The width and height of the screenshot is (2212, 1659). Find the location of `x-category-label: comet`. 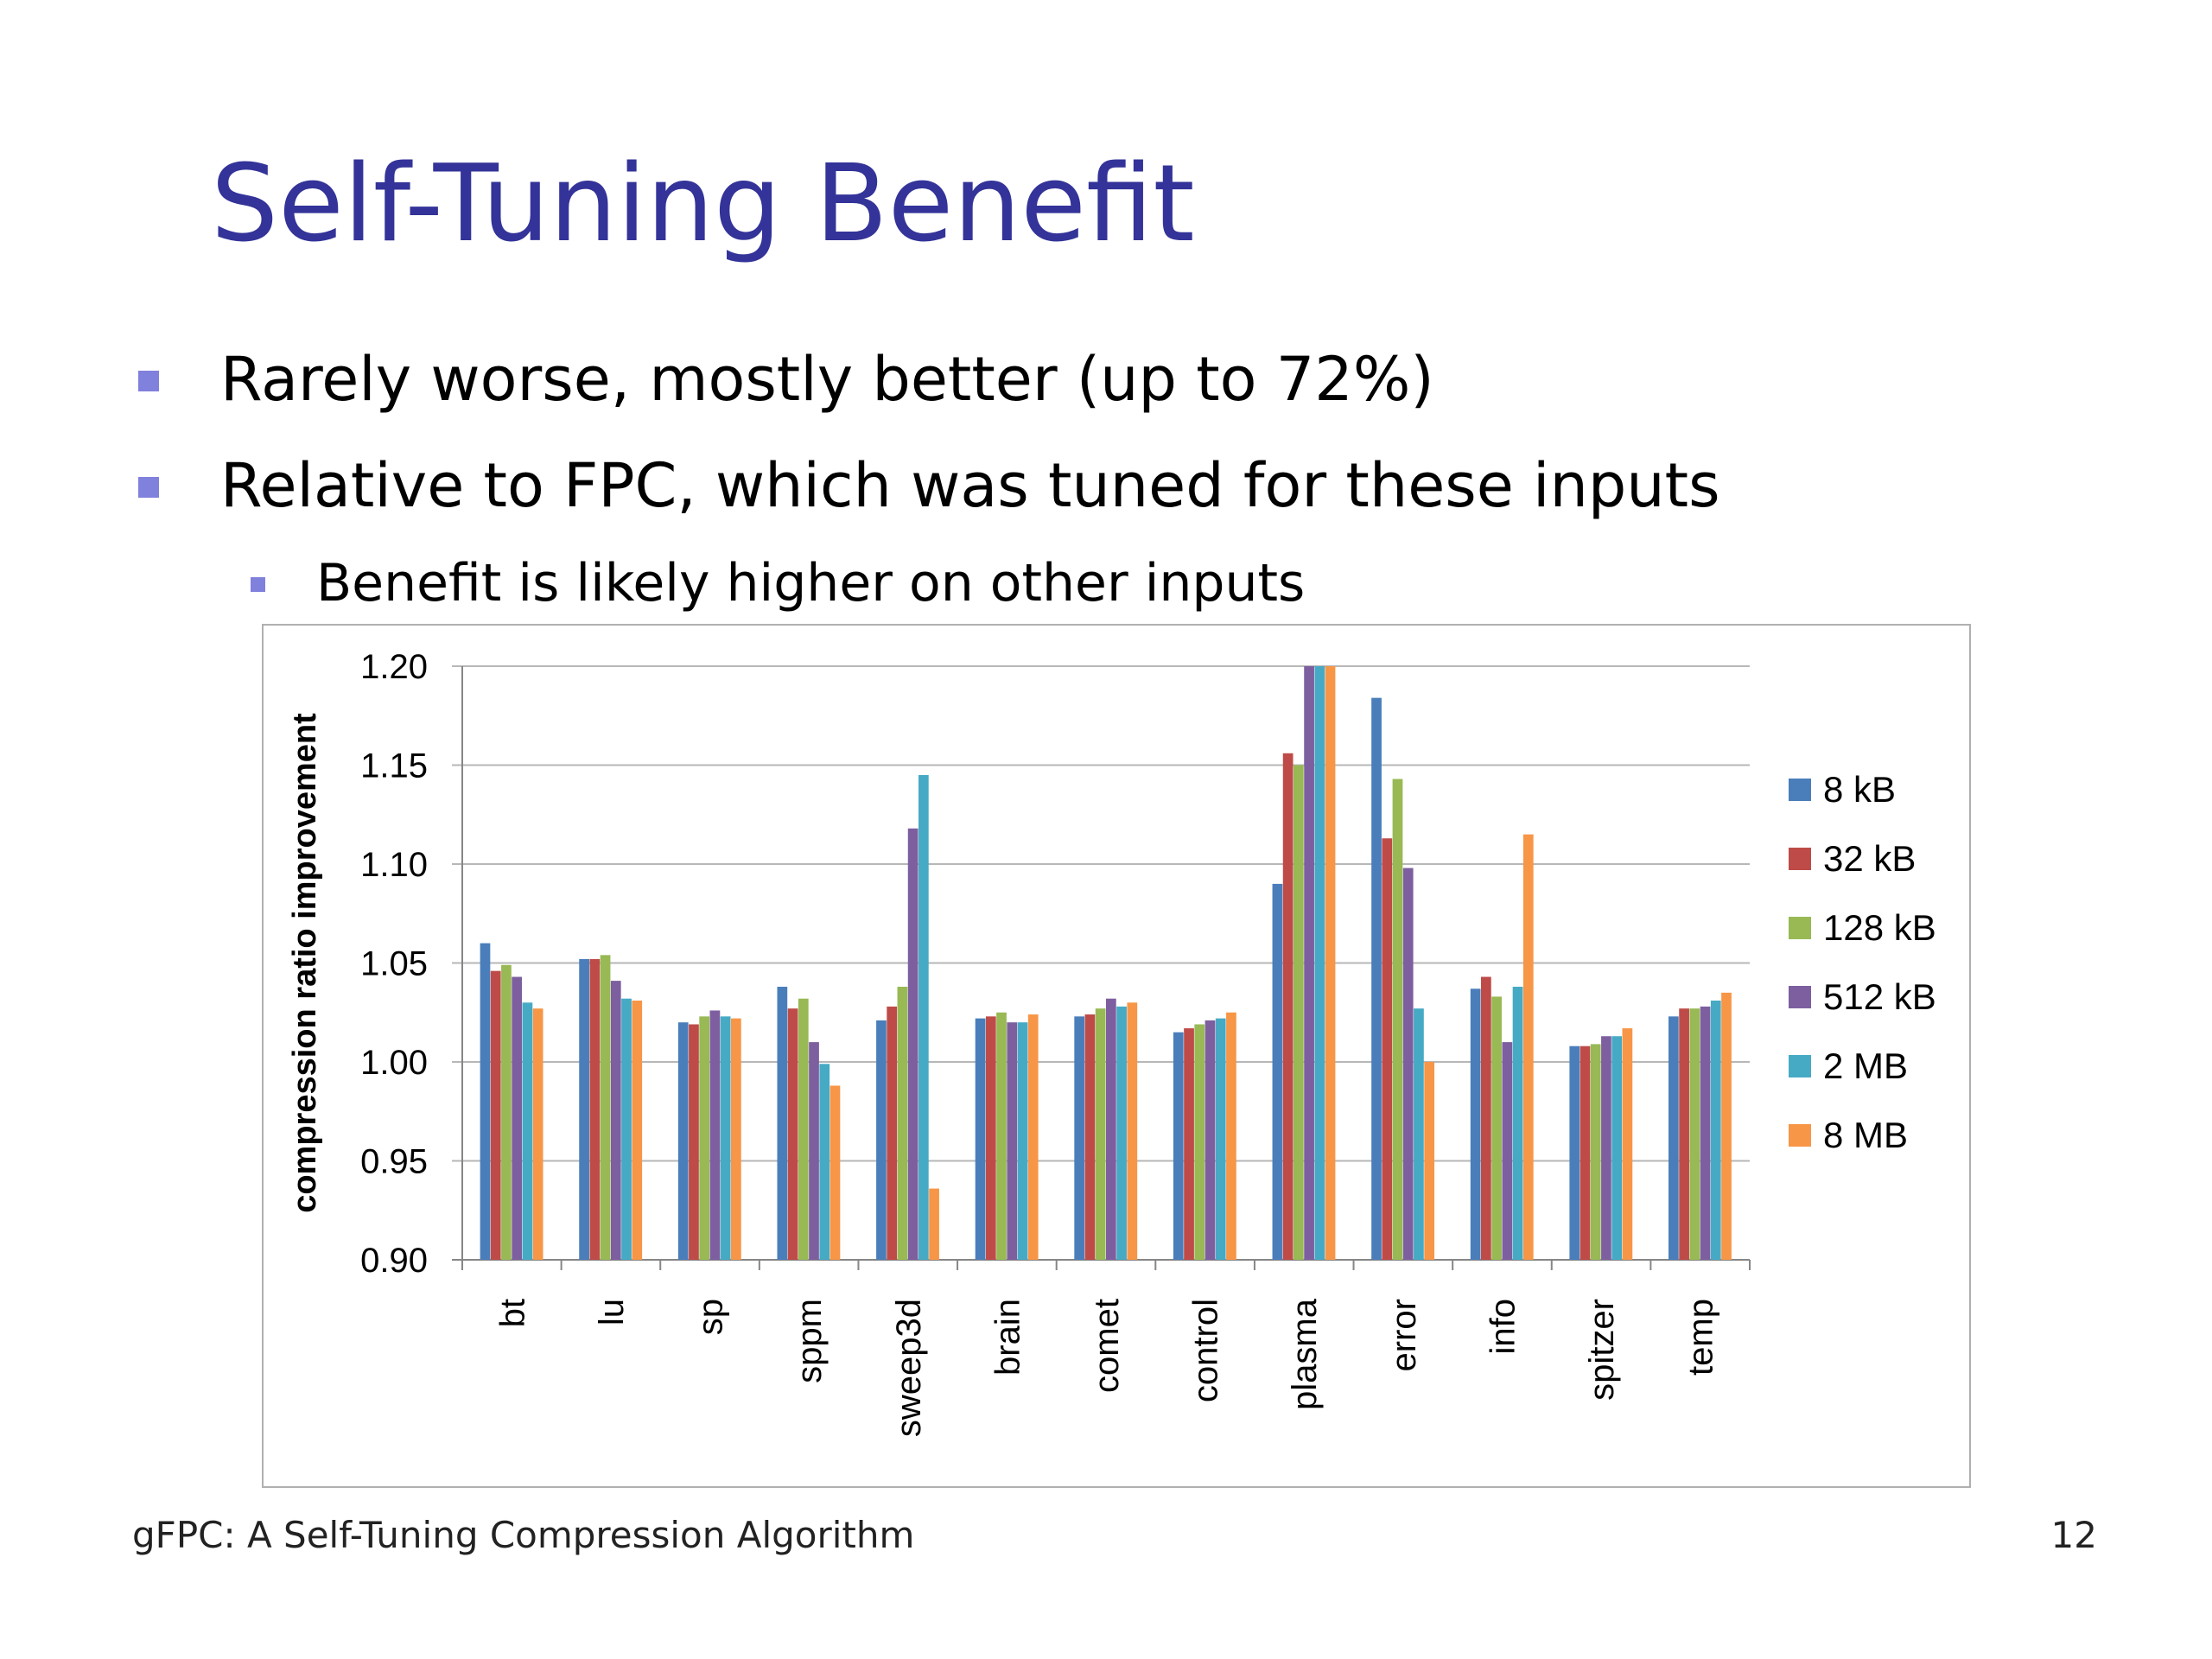

x-category-label: comet is located at coordinates (1107, 1346).